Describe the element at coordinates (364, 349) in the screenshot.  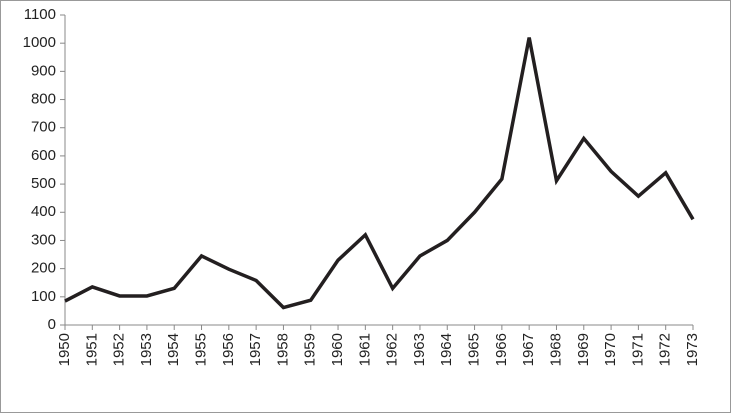
I see `x-tick-label: 1961` at that location.